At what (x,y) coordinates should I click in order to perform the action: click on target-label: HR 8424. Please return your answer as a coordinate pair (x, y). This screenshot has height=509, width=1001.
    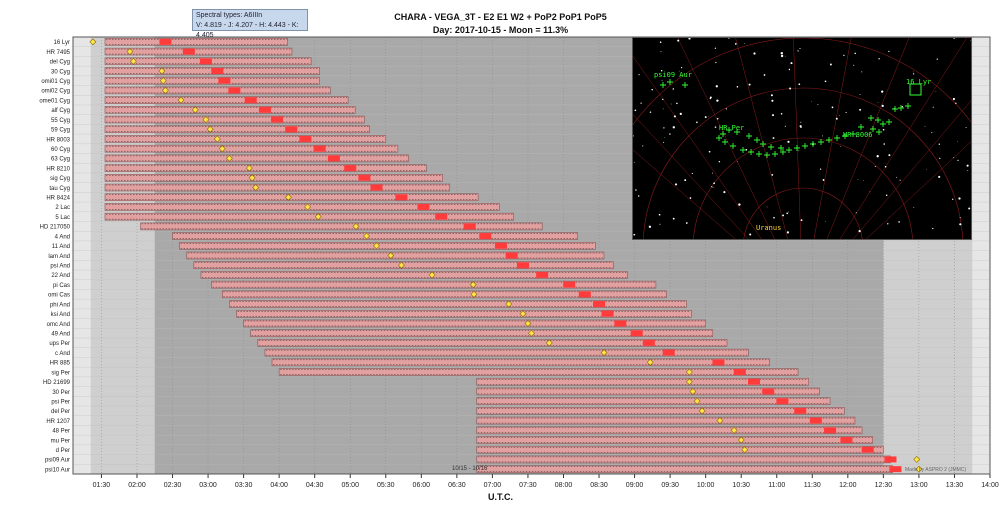
    Looking at the image, I should click on (58, 199).